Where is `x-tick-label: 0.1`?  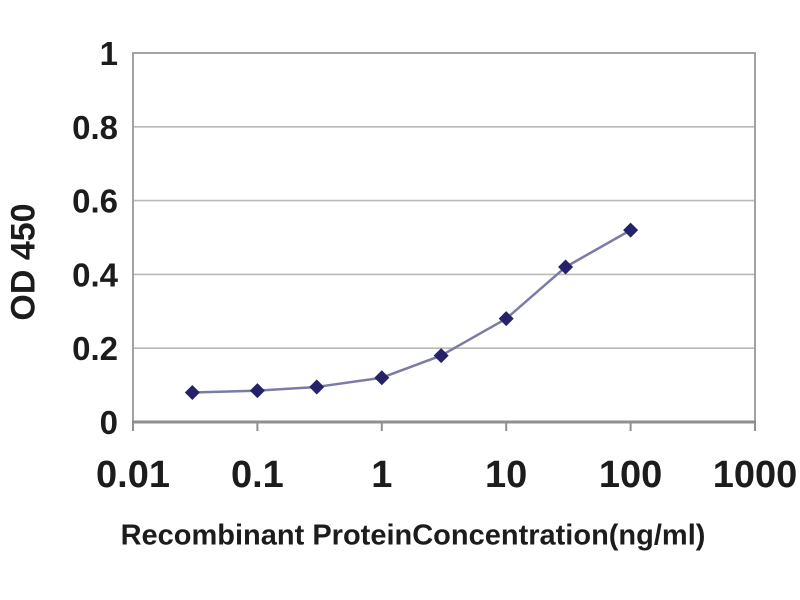
x-tick-label: 0.1 is located at coordinates (257, 475).